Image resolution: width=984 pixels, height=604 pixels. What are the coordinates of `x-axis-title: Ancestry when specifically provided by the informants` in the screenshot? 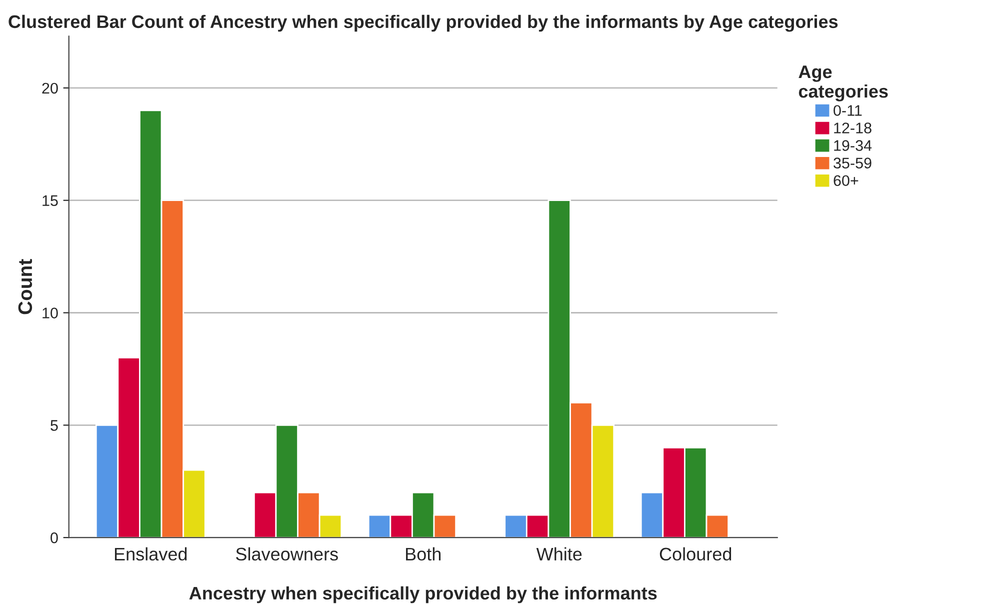 It's located at (423, 595).